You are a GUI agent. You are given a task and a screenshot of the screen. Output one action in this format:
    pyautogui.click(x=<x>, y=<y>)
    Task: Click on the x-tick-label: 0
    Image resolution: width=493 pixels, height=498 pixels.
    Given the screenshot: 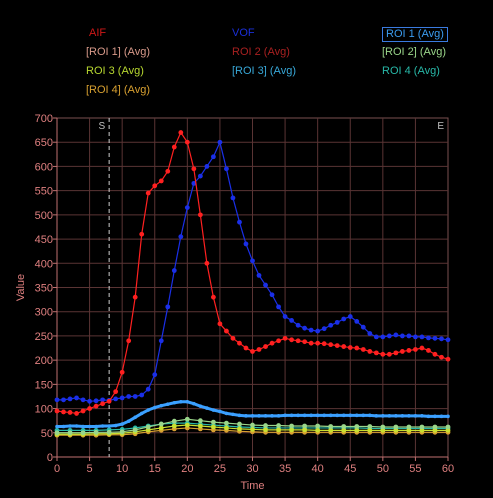 What is the action you would take?
    pyautogui.click(x=57, y=469)
    